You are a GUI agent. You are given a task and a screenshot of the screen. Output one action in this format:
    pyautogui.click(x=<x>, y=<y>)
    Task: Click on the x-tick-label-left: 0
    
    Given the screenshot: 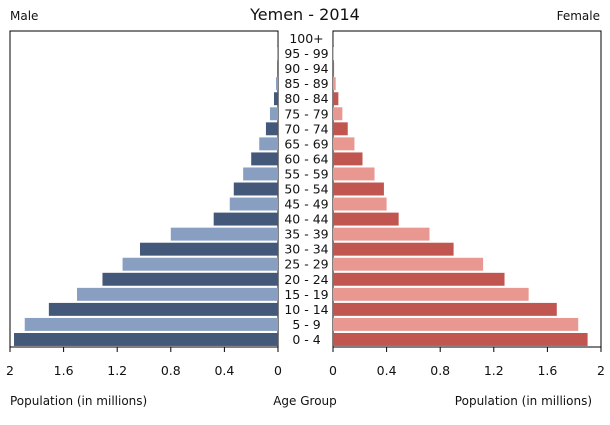 What is the action you would take?
    pyautogui.click(x=278, y=370)
    